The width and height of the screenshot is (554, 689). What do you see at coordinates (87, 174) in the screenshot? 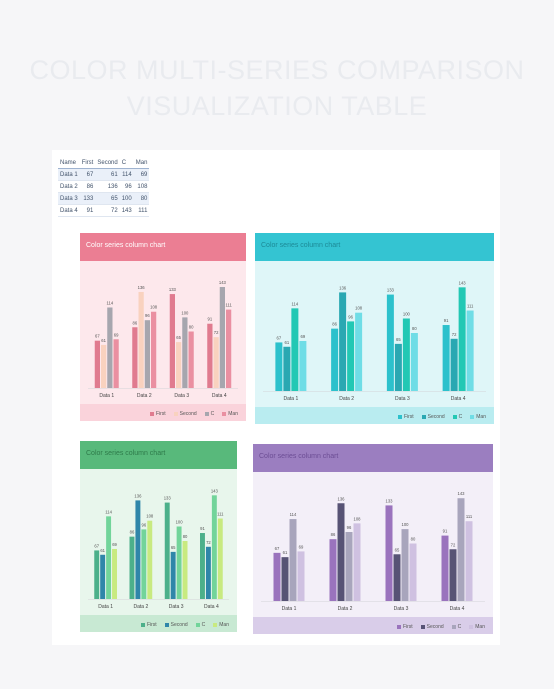
I see `table-cell: 67` at bounding box center [87, 174].